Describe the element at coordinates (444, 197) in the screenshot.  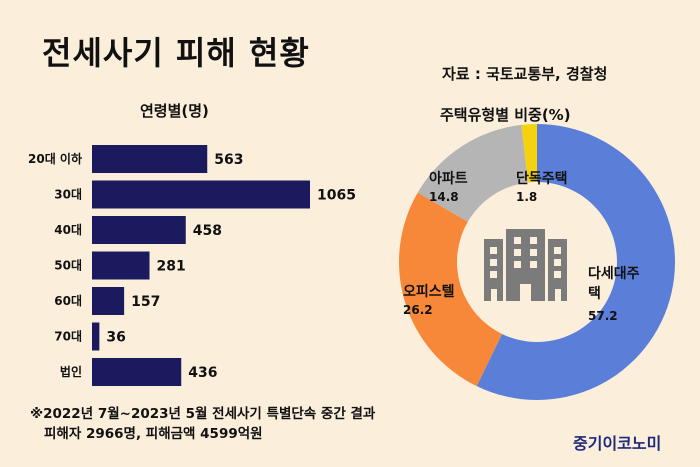
I see `donut-slice-value: 14.8` at that location.